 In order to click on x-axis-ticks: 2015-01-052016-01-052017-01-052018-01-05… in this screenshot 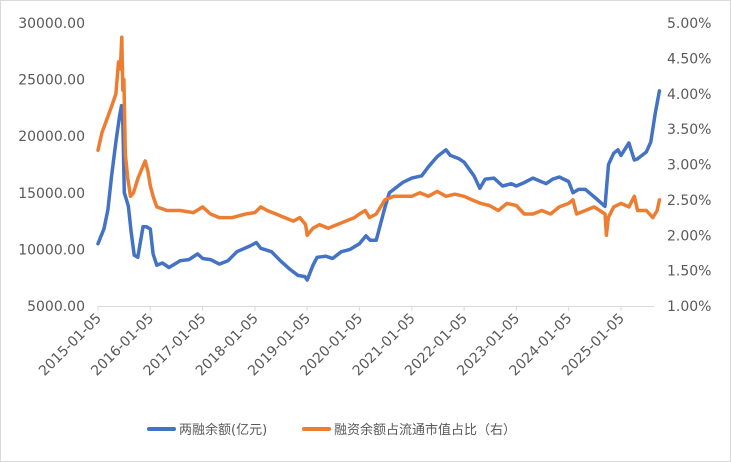, I will do `click(332, 342)`.